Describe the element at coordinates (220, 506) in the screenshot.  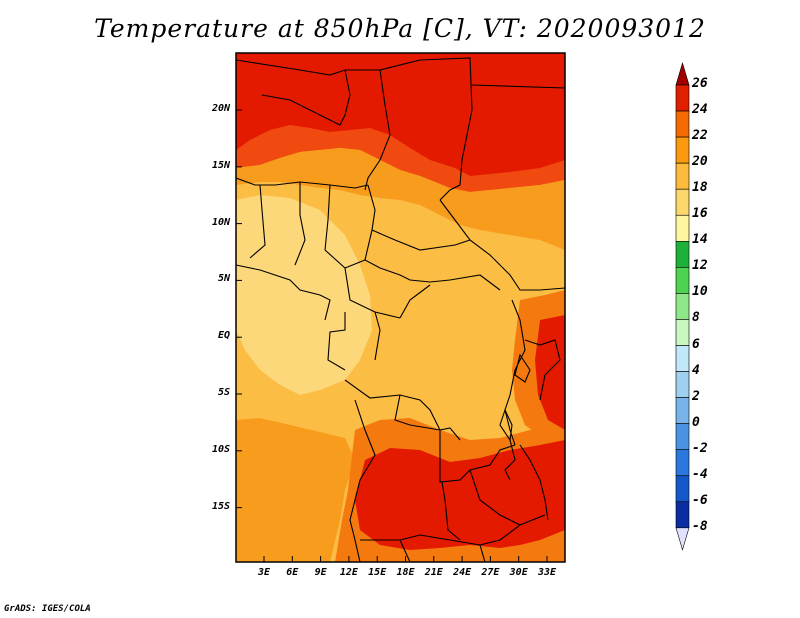
I see `lat-label: 15S` at that location.